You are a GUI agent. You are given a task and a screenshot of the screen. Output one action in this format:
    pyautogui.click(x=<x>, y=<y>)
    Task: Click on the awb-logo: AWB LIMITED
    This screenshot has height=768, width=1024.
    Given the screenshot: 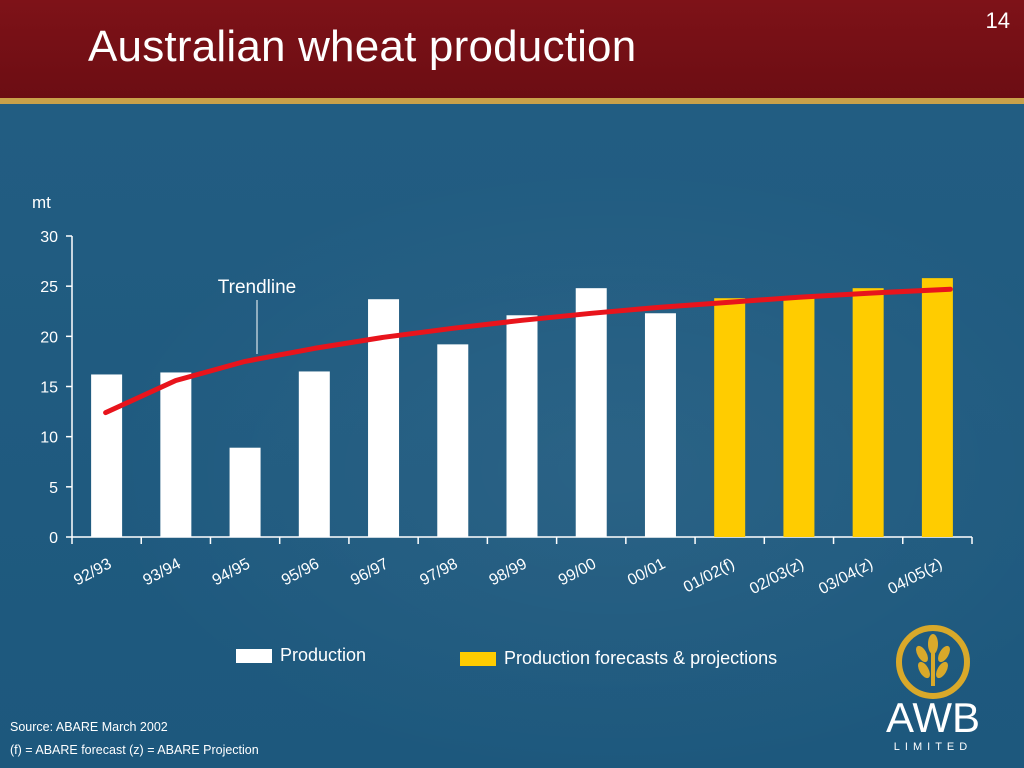 What is the action you would take?
    pyautogui.click(x=933, y=689)
    